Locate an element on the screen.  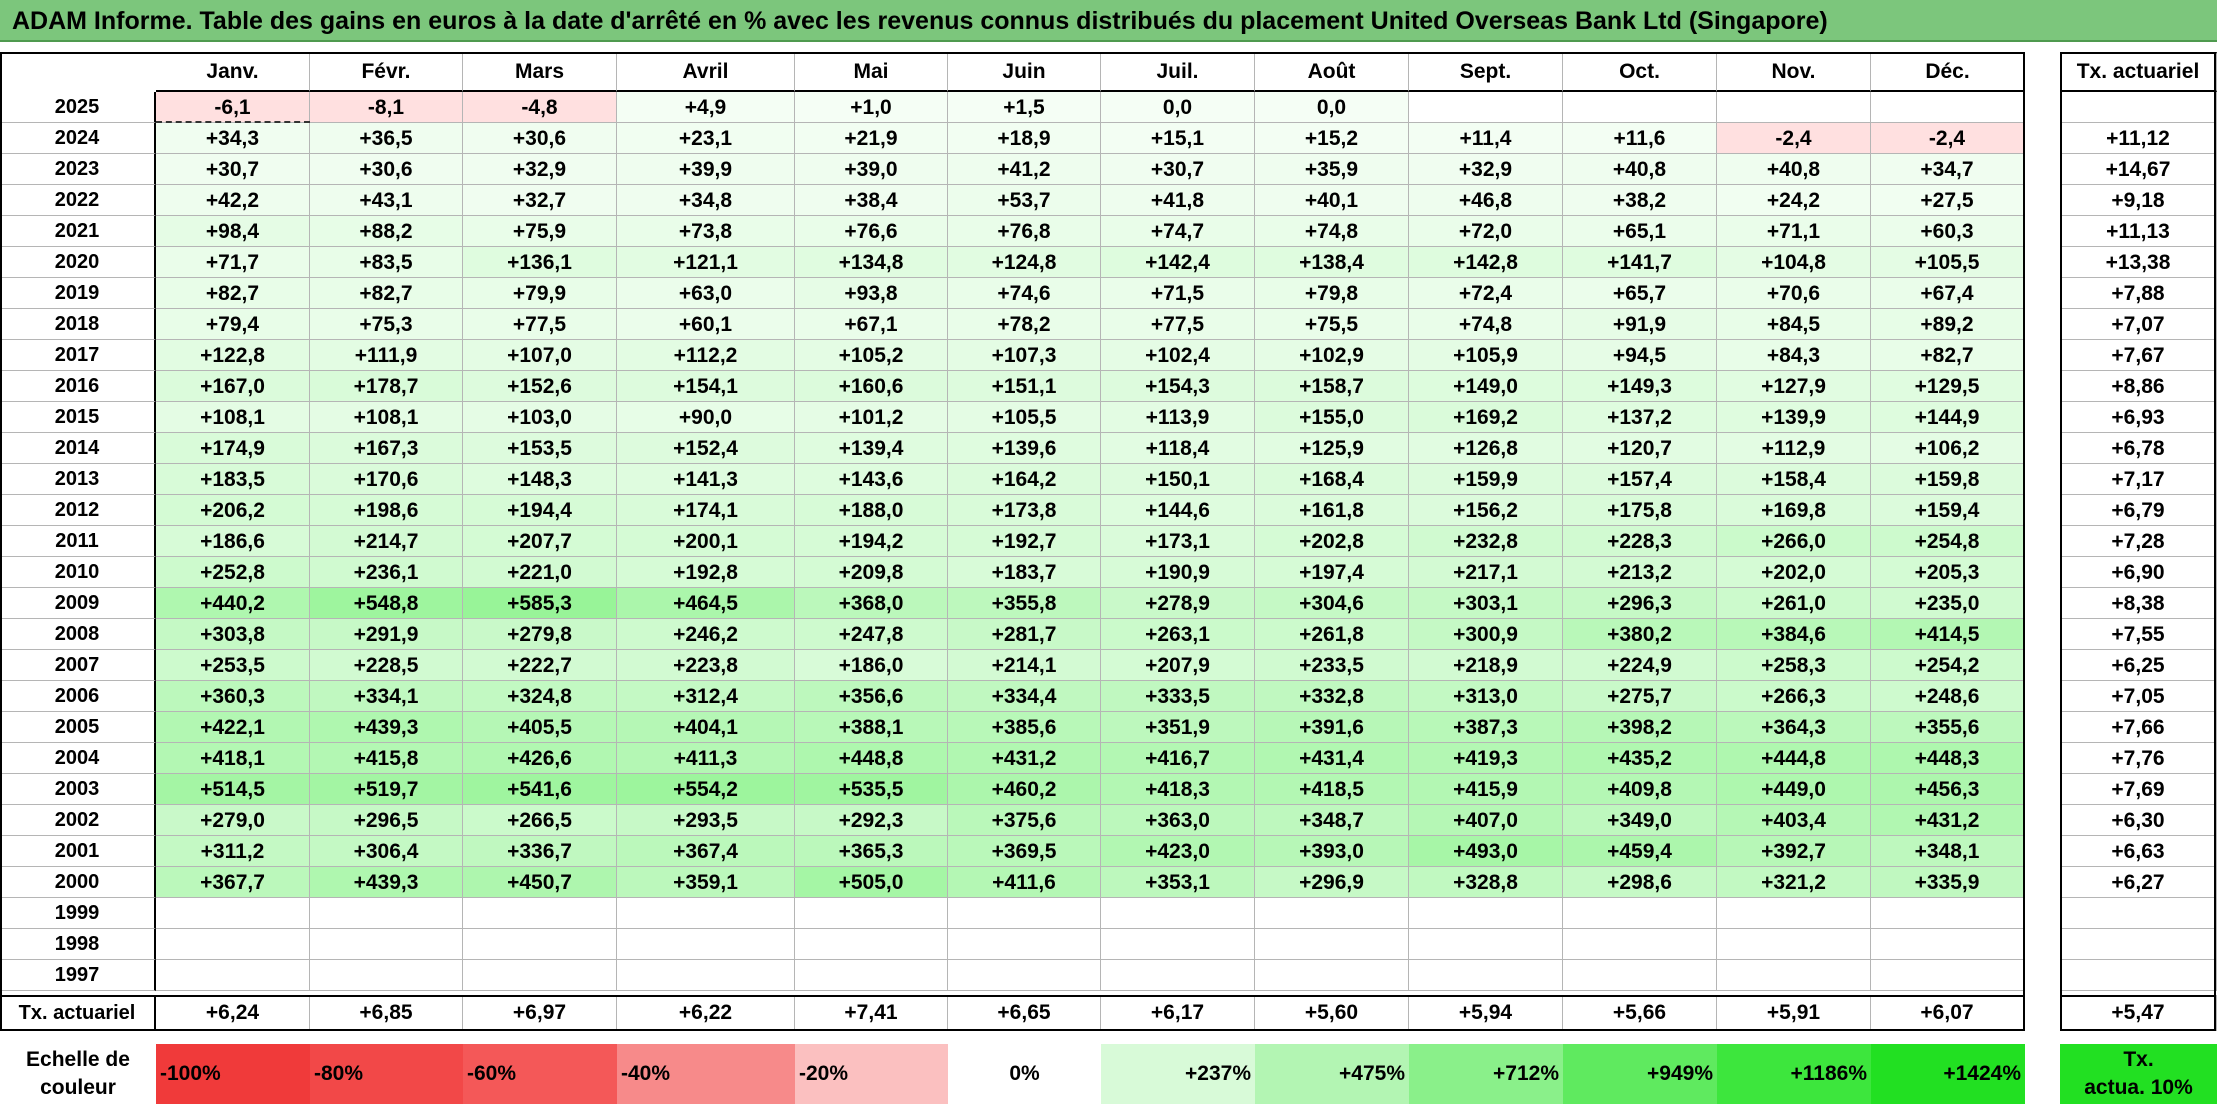
table-cell: +24,2 is located at coordinates (1794, 200).